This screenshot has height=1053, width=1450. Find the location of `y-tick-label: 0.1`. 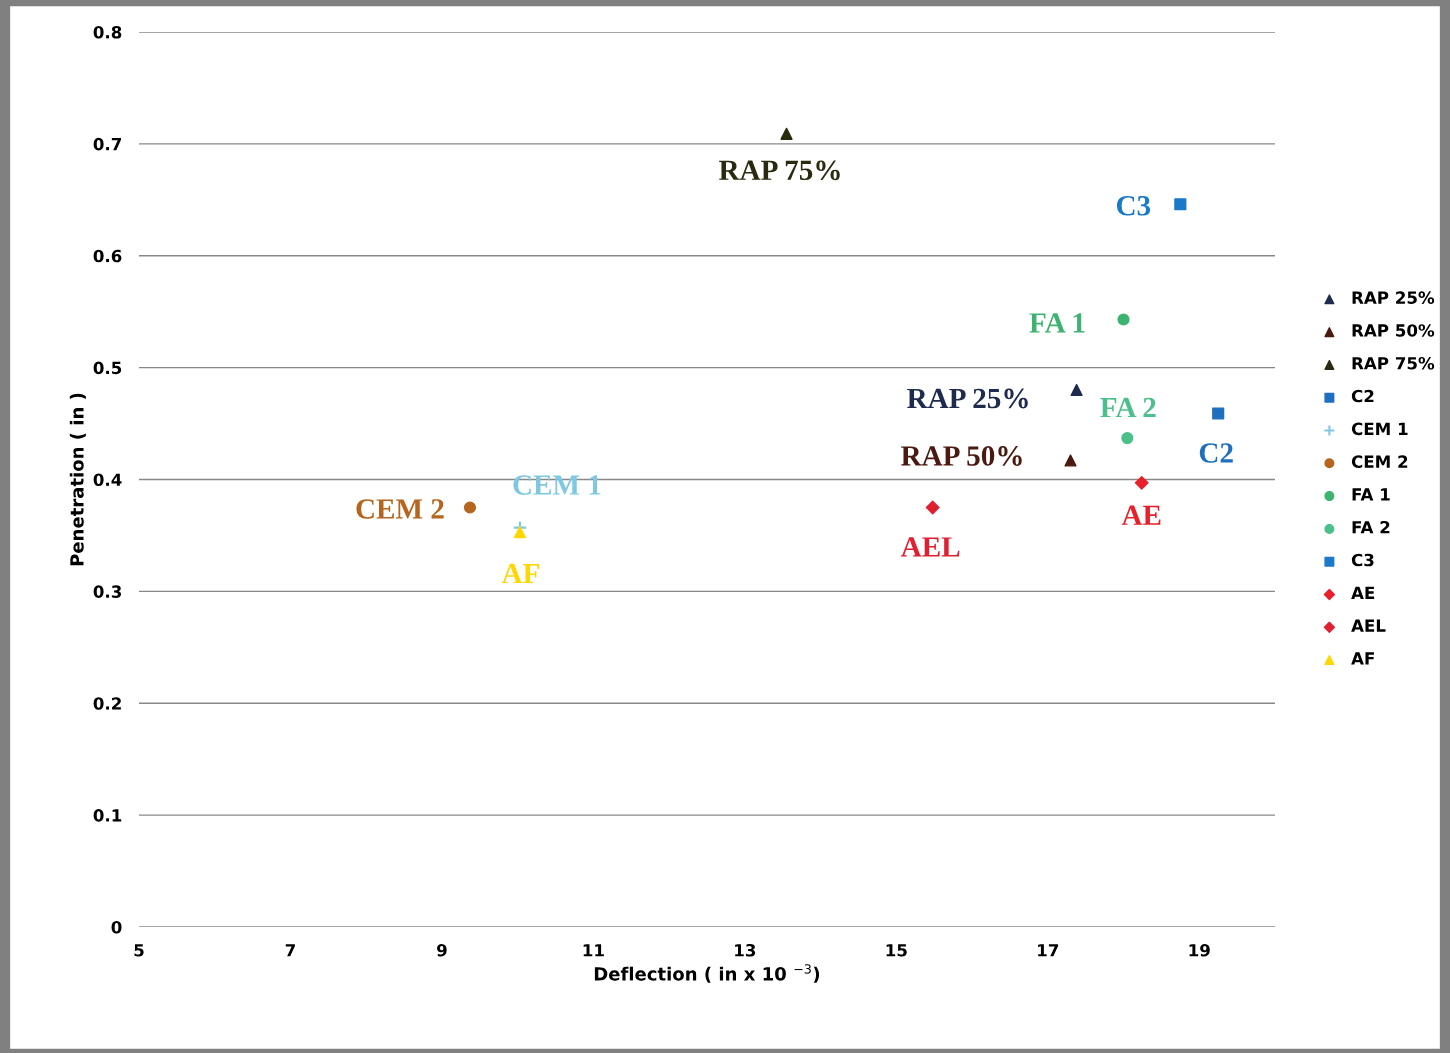

y-tick-label: 0.1 is located at coordinates (107, 815).